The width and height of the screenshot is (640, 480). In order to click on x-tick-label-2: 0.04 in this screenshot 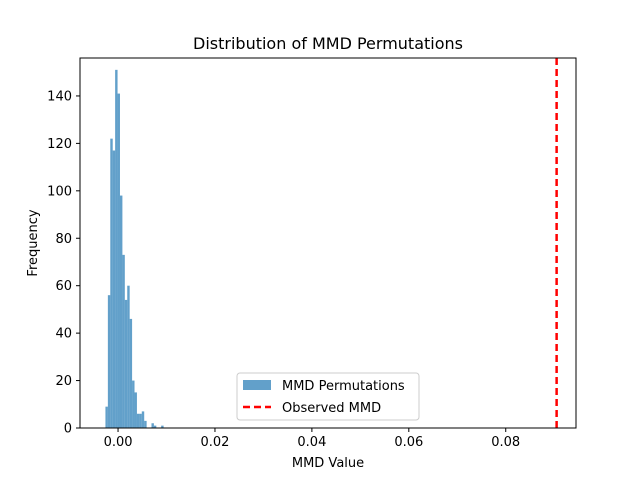, I will do `click(311, 442)`.